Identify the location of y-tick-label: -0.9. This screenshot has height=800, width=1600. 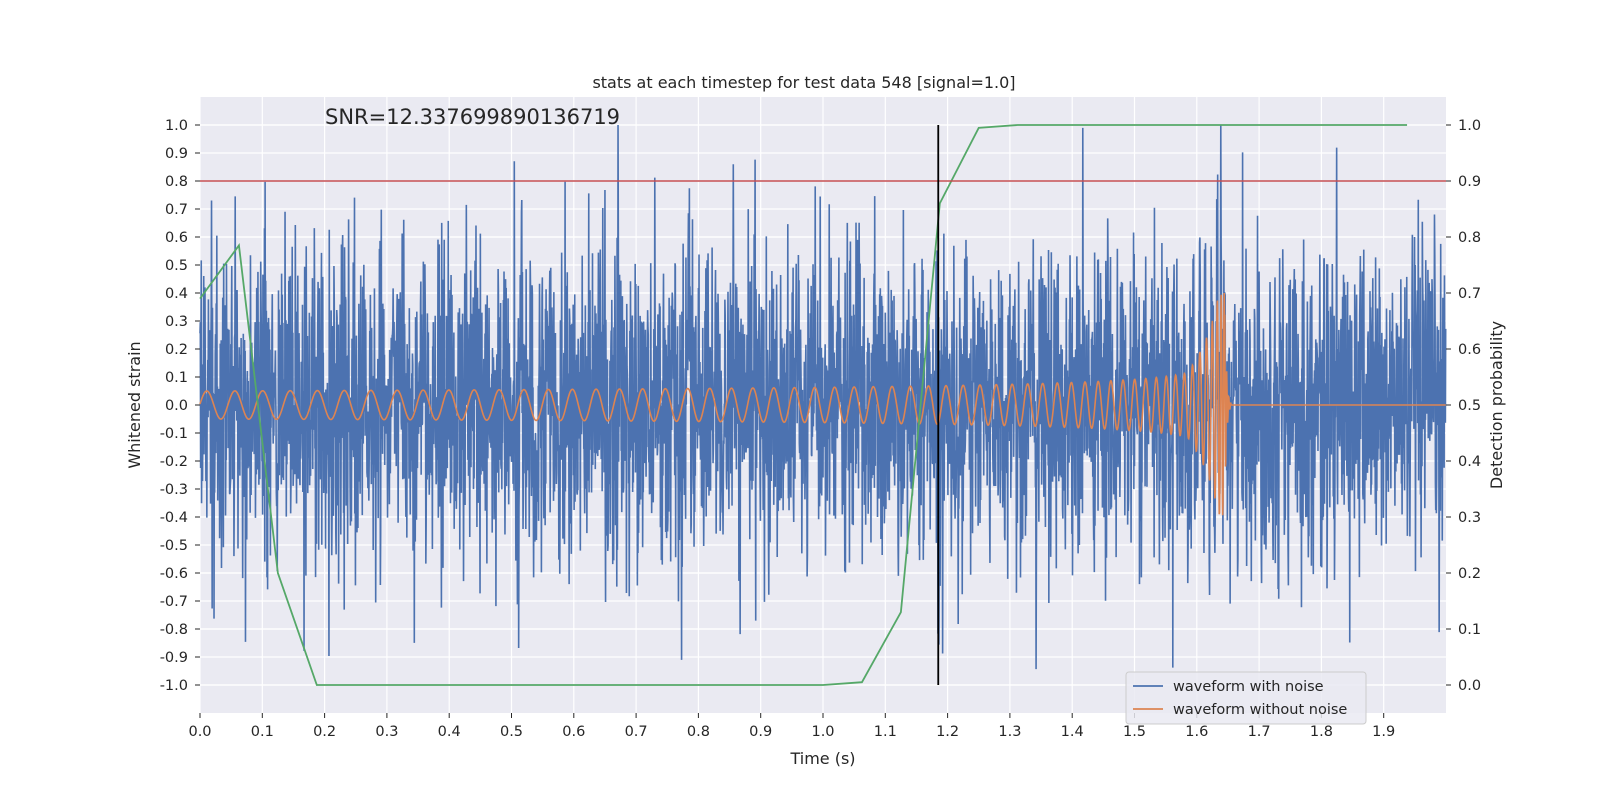
(174, 658).